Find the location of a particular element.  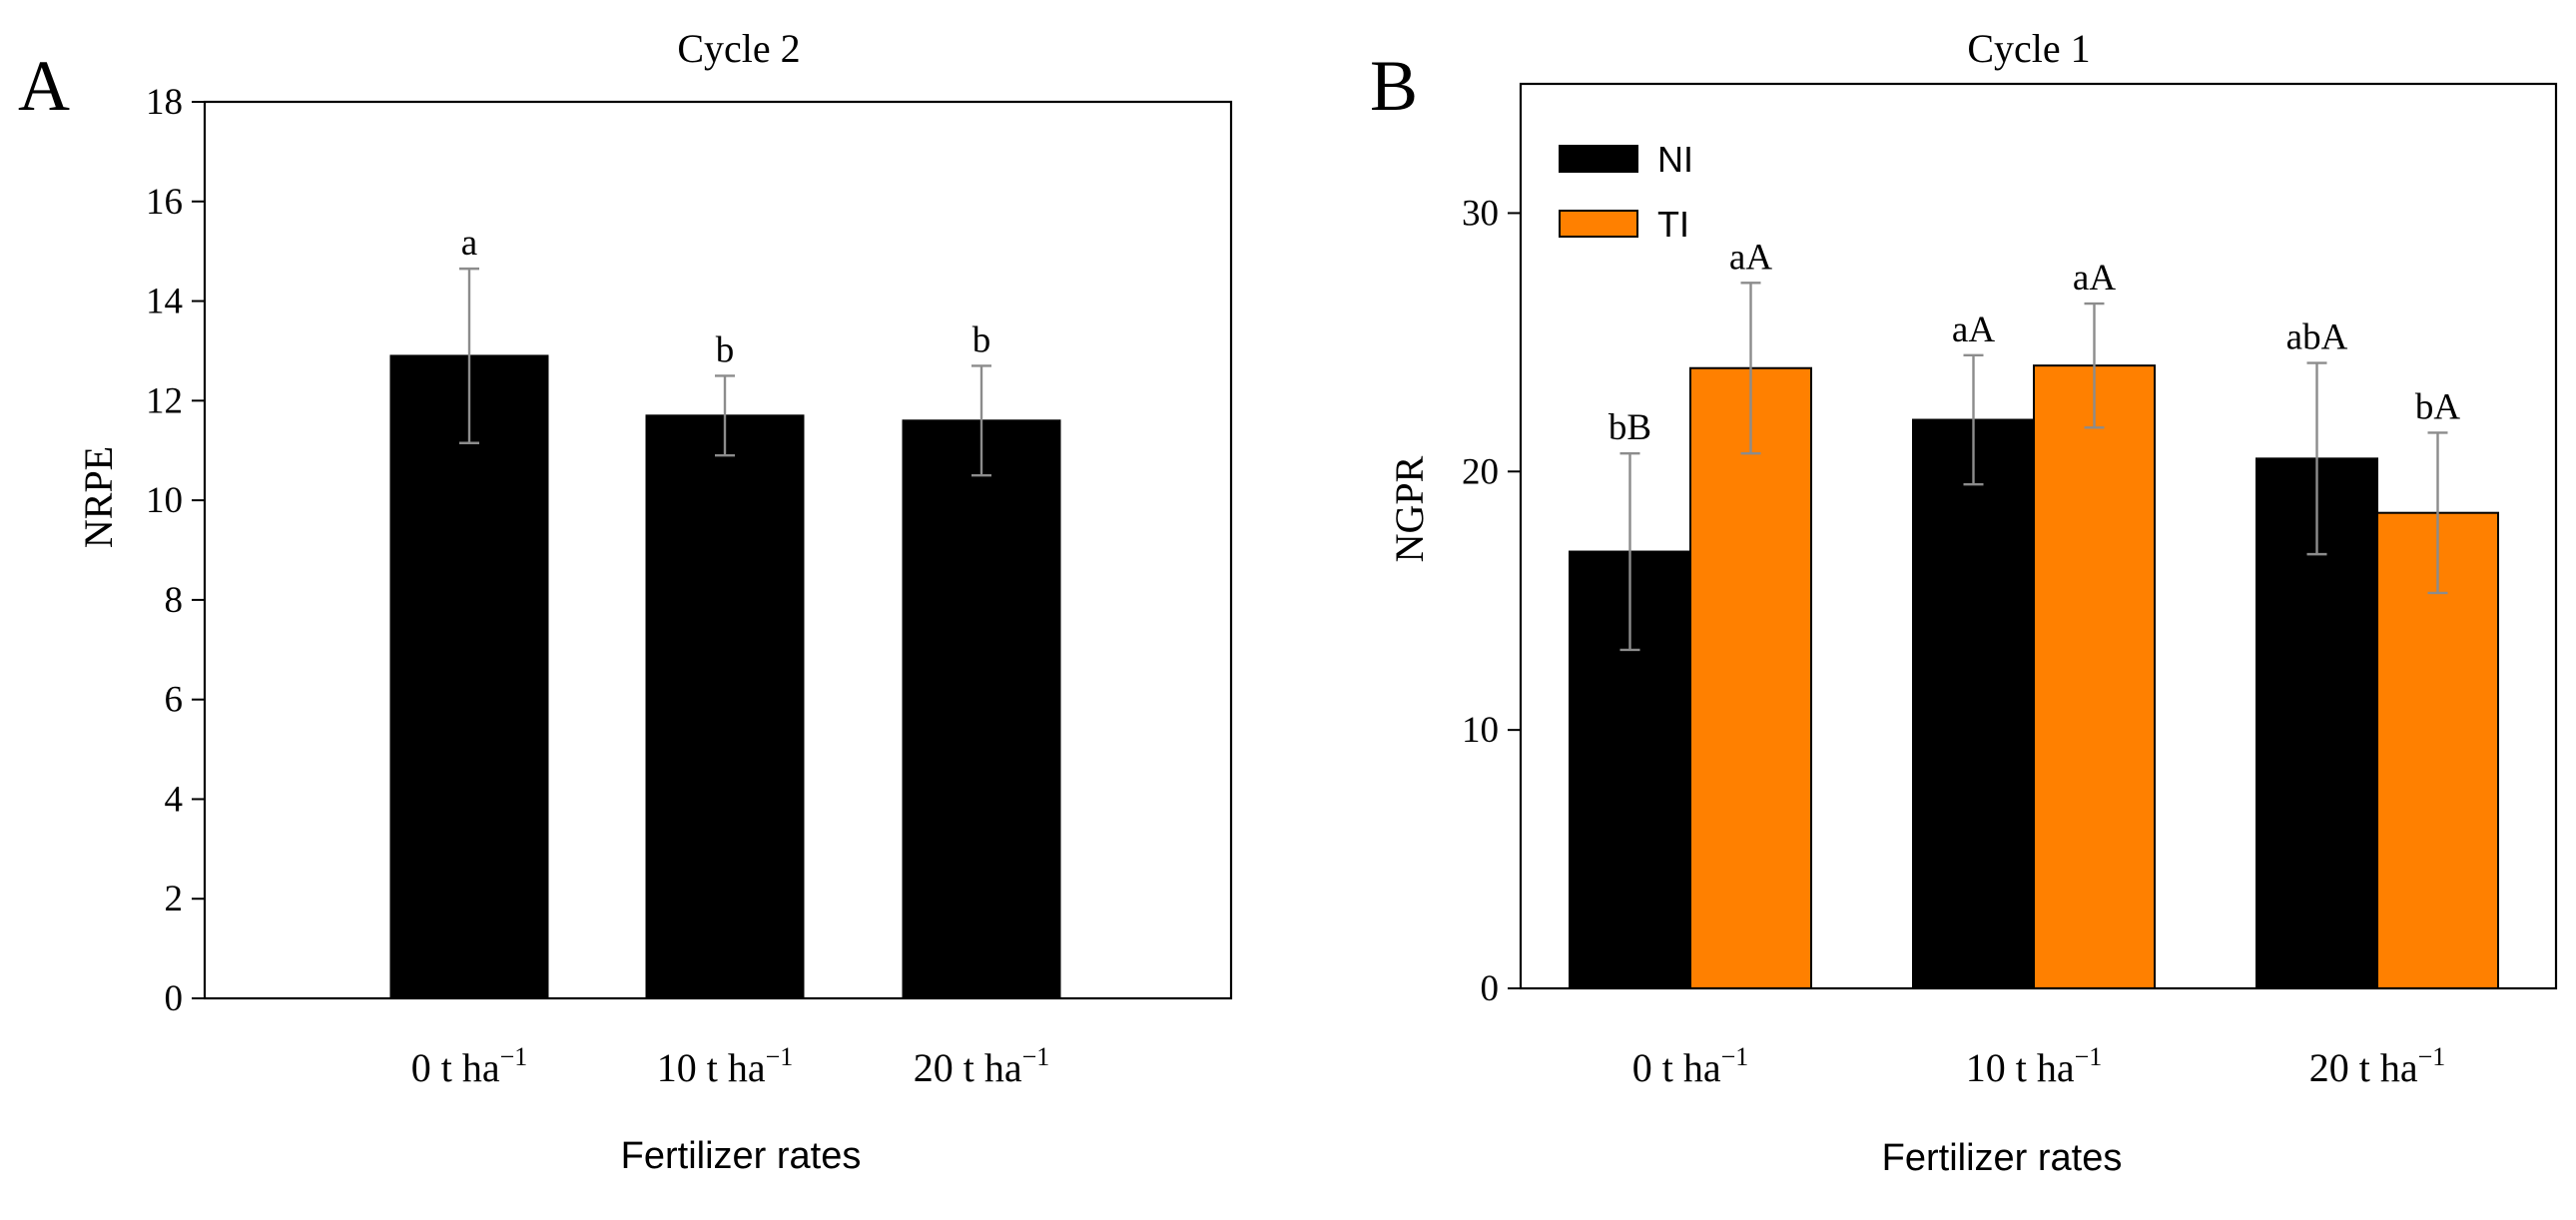

category-label-b: 10 t ha−1 is located at coordinates (2034, 1066).